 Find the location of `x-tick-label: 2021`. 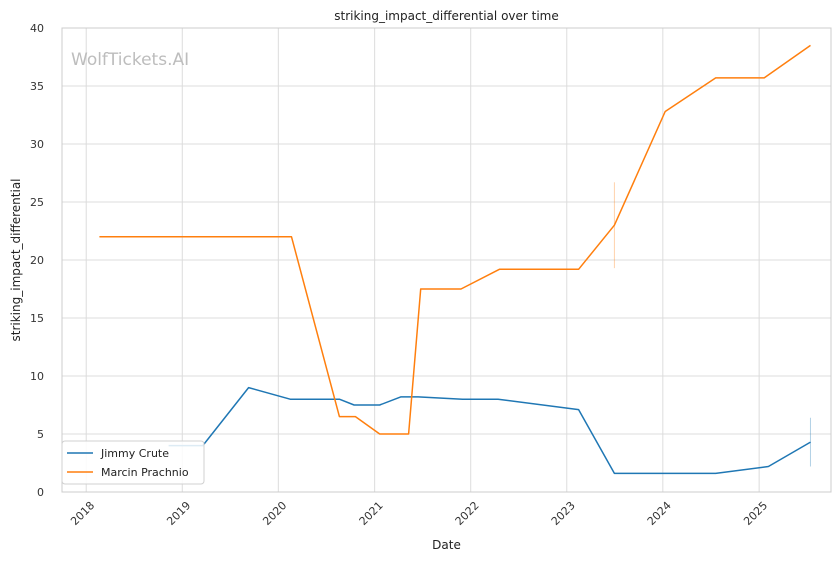

x-tick-label: 2021 is located at coordinates (371, 513).